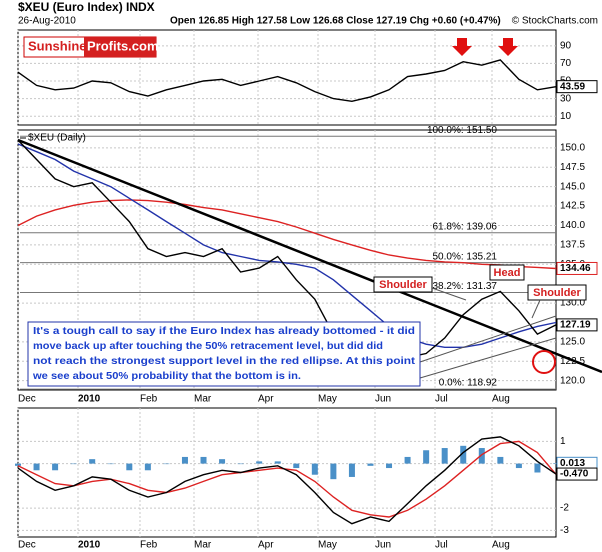  I want to click on title: $XEU (Euro Index) INDX, so click(86, 7).